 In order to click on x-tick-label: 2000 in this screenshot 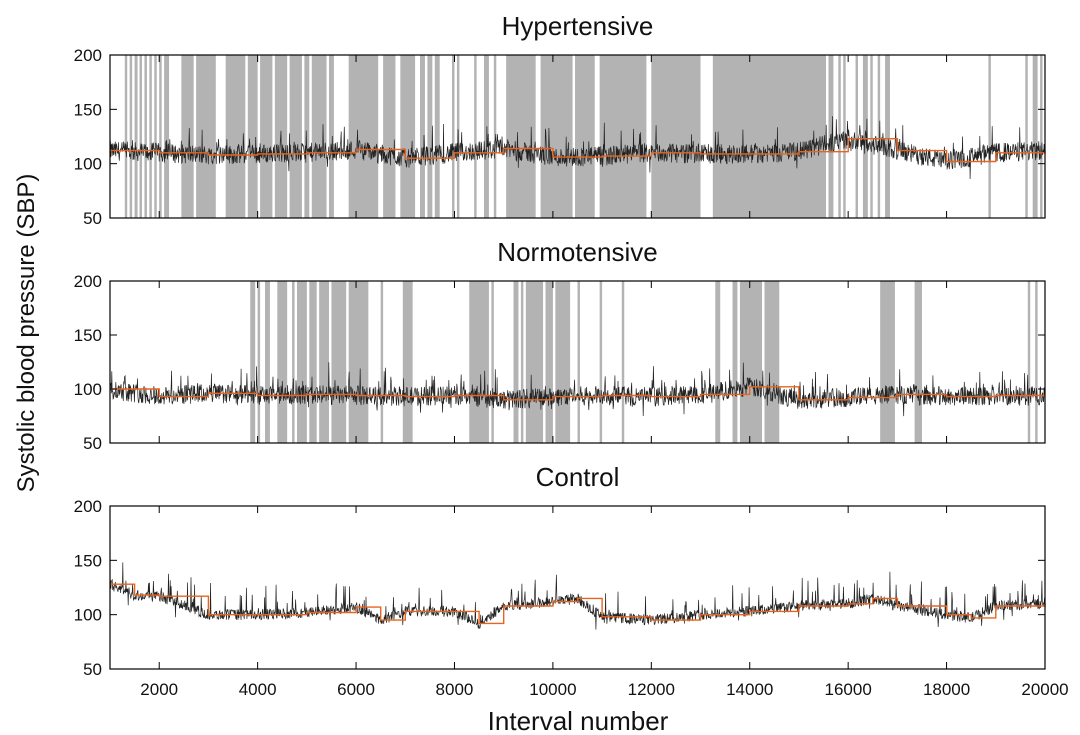, I will do `click(159, 689)`.